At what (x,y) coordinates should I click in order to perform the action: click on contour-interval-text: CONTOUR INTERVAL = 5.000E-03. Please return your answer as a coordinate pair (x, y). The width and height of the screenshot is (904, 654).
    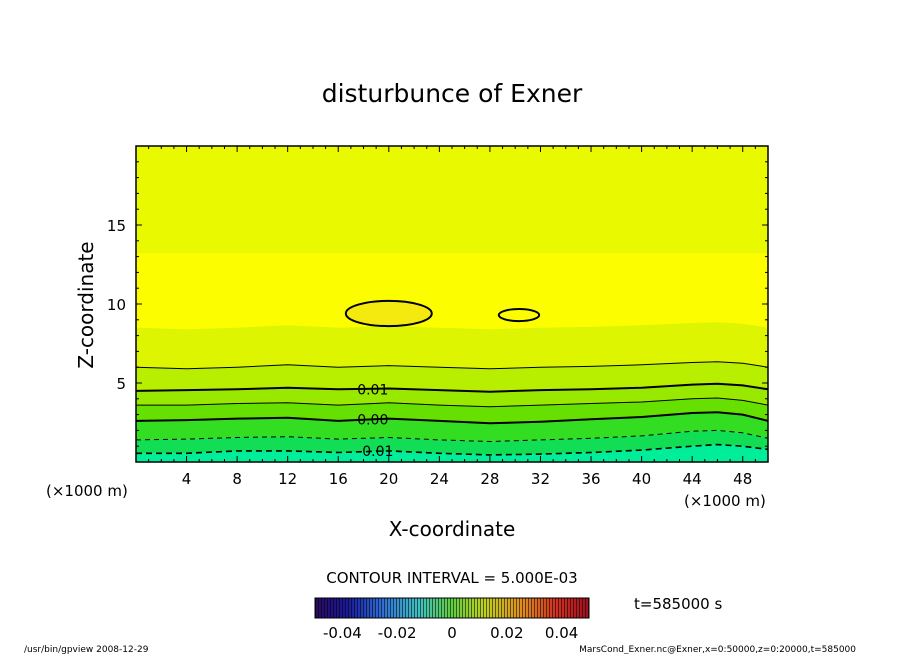
    Looking at the image, I should click on (451, 578).